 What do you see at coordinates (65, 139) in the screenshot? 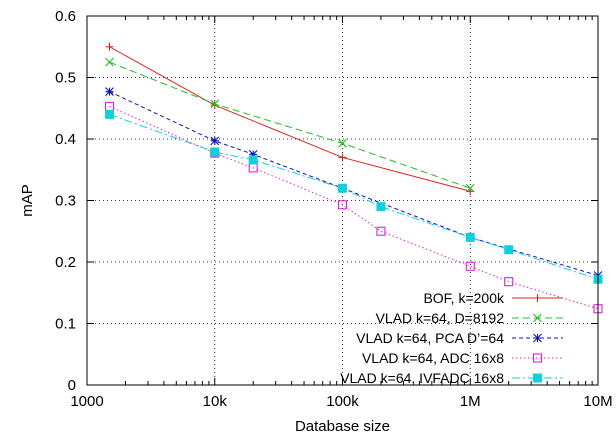
I see `y-tick-label: 0.4` at bounding box center [65, 139].